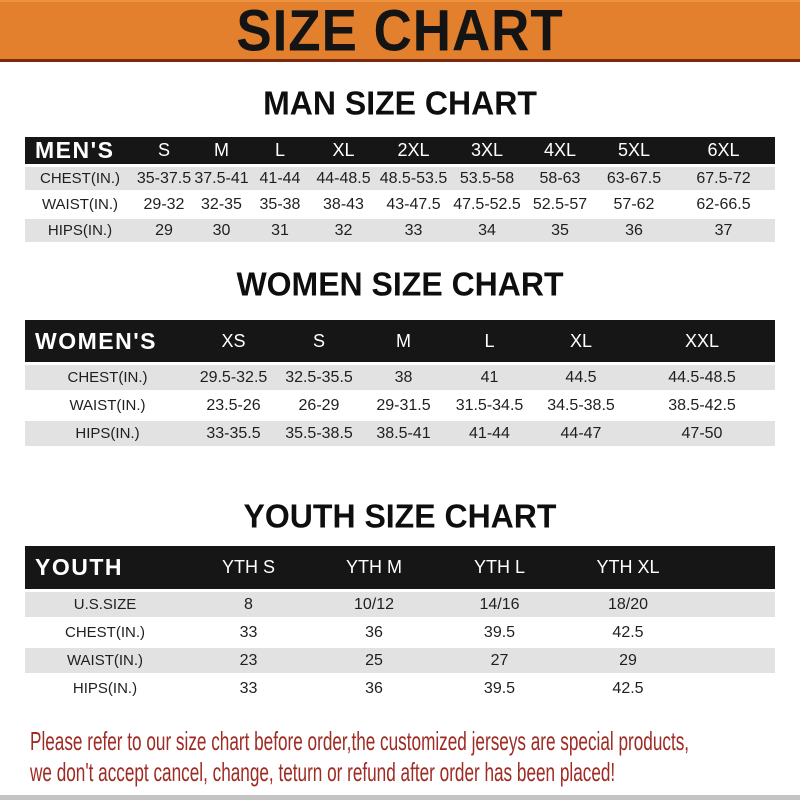 This screenshot has width=800, height=800. Describe the element at coordinates (487, 230) in the screenshot. I see `size-value-cell: 34` at that location.